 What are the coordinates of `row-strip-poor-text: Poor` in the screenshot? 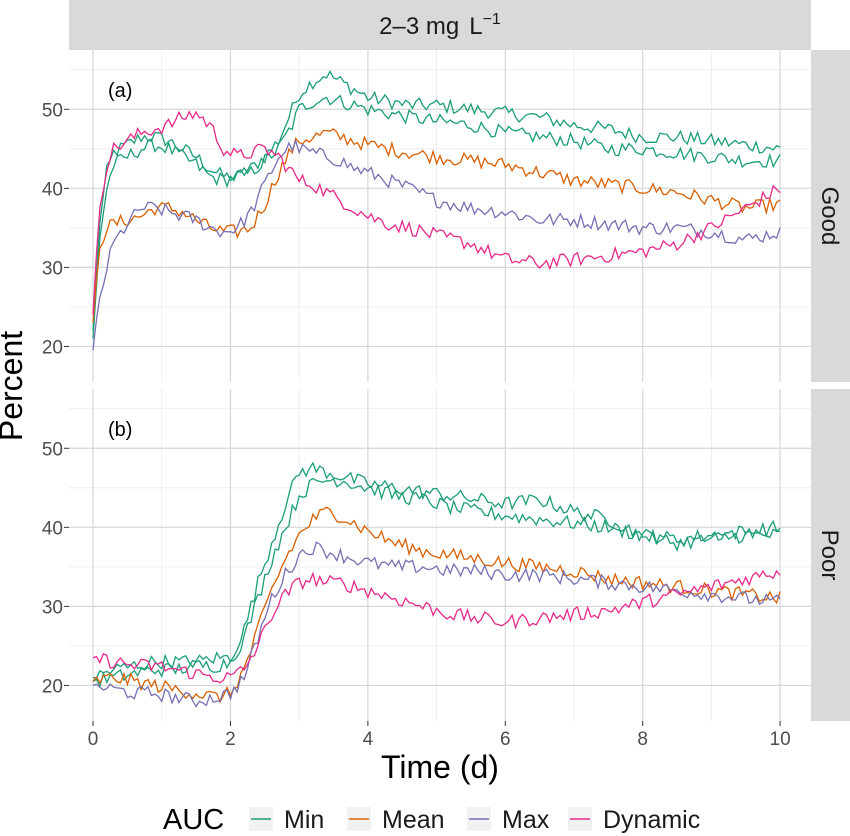 It's located at (829, 555).